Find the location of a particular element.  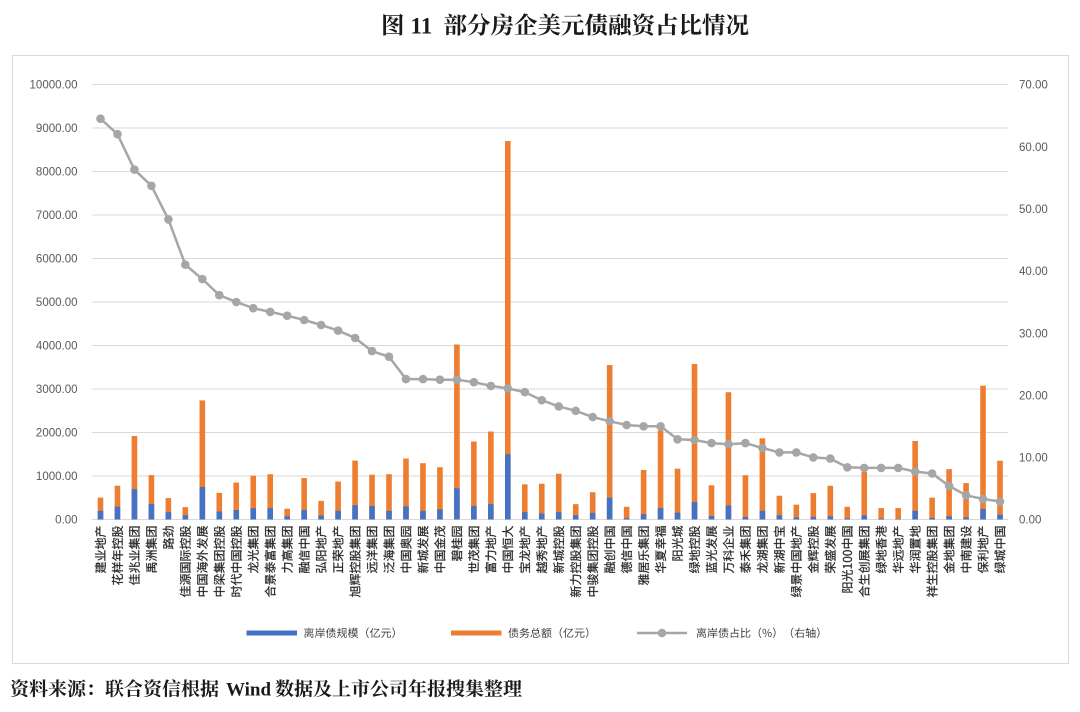

svg-text: 8000.00 is located at coordinates (57, 173).